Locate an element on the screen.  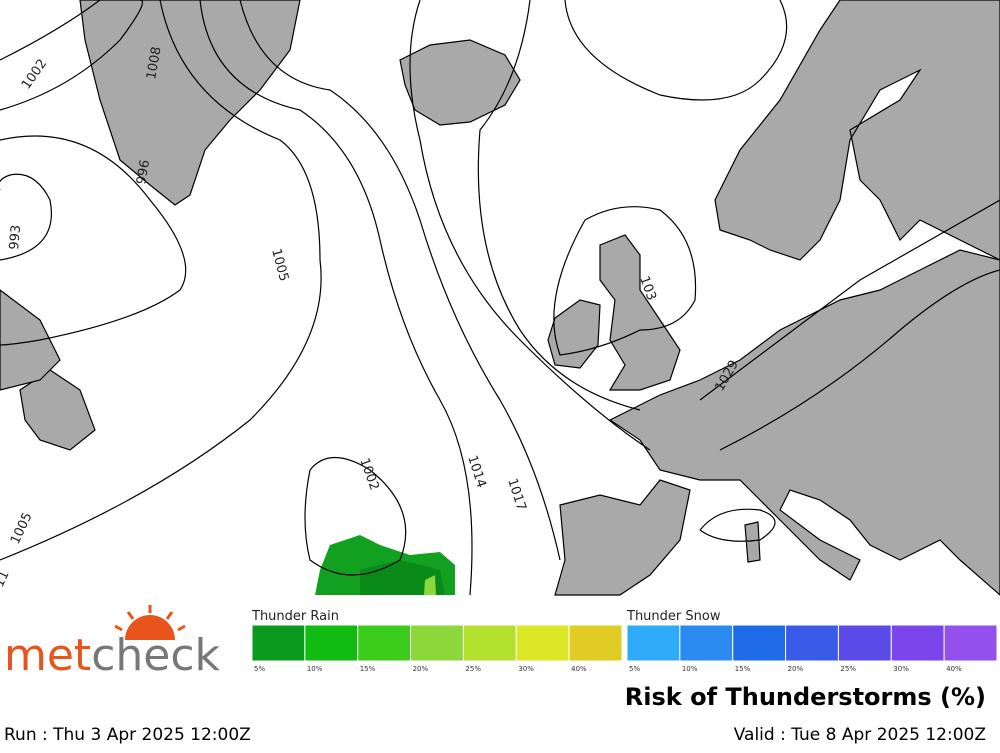
legend-scales: 5% 10% 15% 20% 25% 30% 40% 5% 10% 15% 20% 25% 30% 40% is located at coordinates (624, 648).